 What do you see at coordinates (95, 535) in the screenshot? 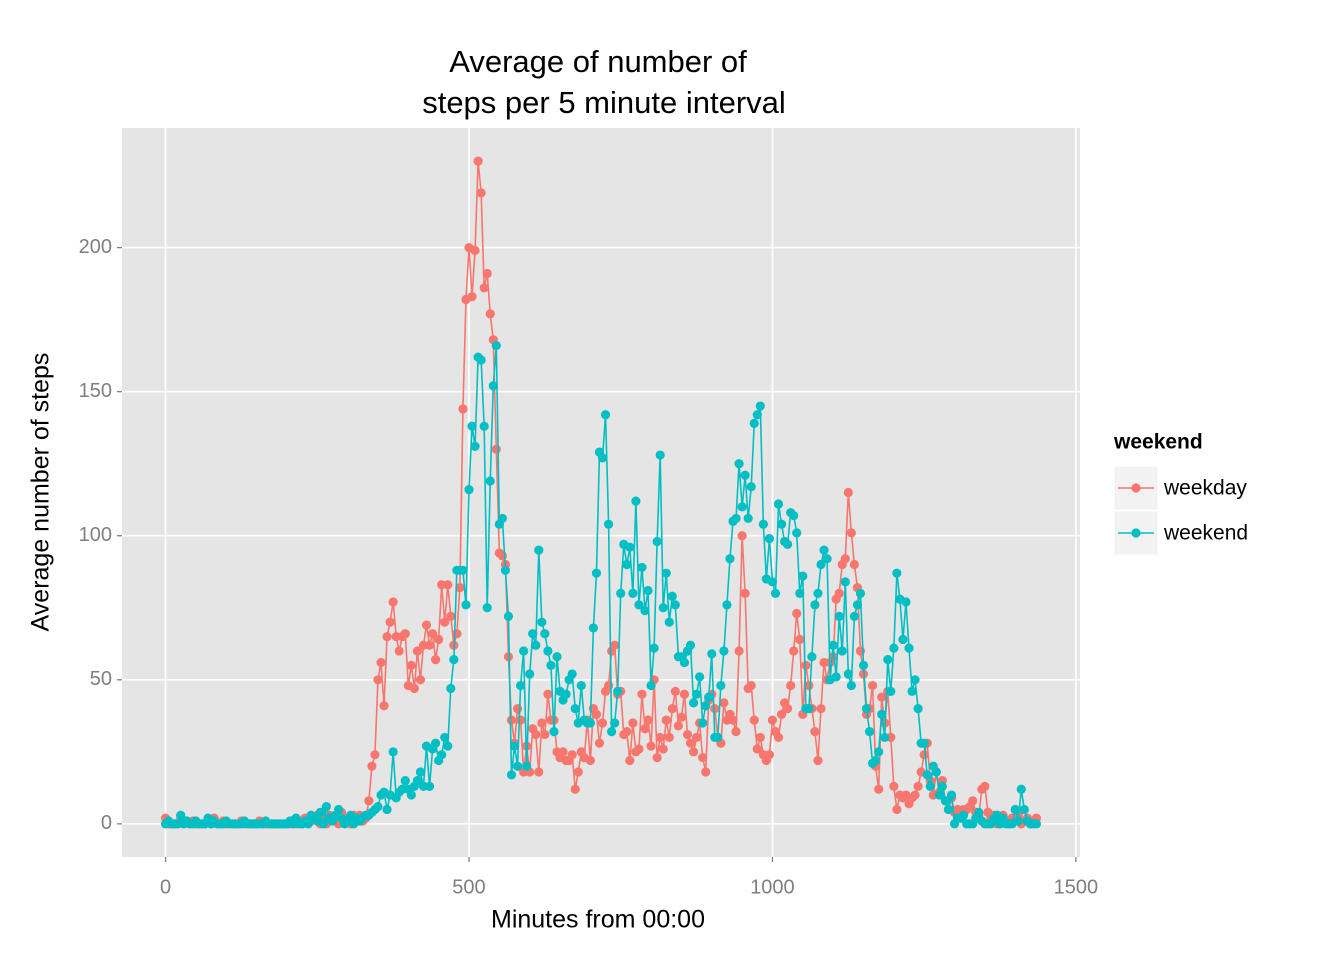
I see `y-tick-label: 100` at bounding box center [95, 535].